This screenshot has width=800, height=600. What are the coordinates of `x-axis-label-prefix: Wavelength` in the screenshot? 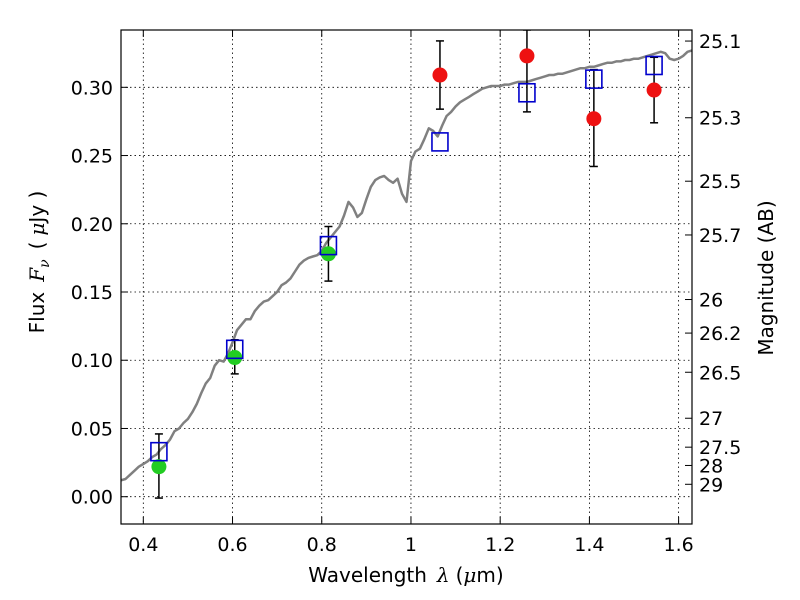 It's located at (367, 575).